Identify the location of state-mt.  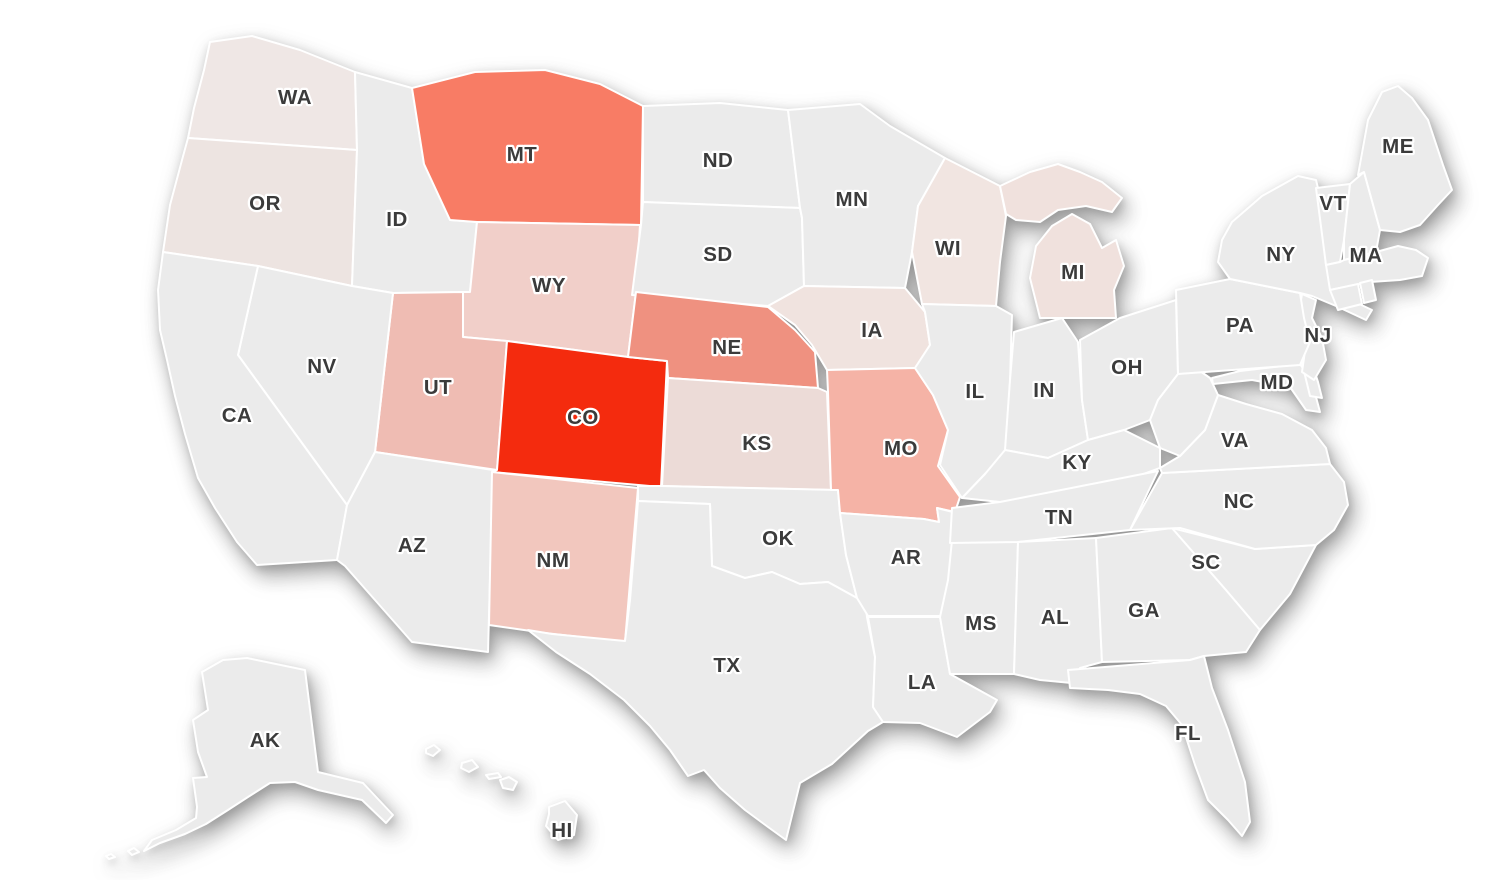
(527, 147).